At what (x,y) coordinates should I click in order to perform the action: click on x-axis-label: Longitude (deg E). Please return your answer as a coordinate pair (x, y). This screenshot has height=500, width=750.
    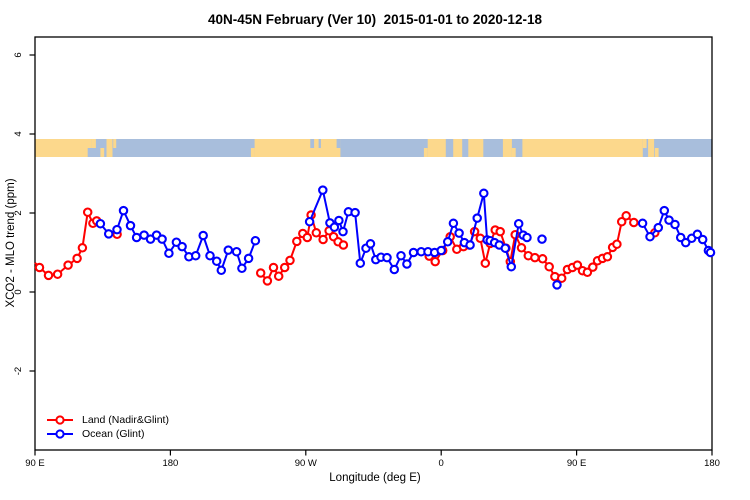
    Looking at the image, I should click on (375, 478).